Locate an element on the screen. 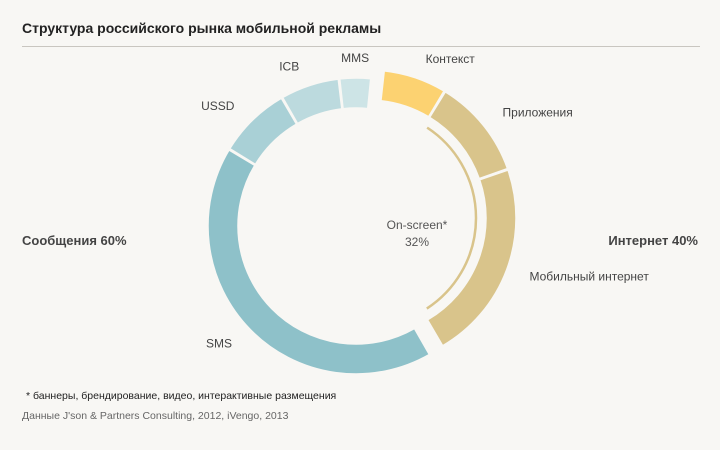 The width and height of the screenshot is (720, 450). slice-label-ussd: USSD is located at coordinates (218, 106).